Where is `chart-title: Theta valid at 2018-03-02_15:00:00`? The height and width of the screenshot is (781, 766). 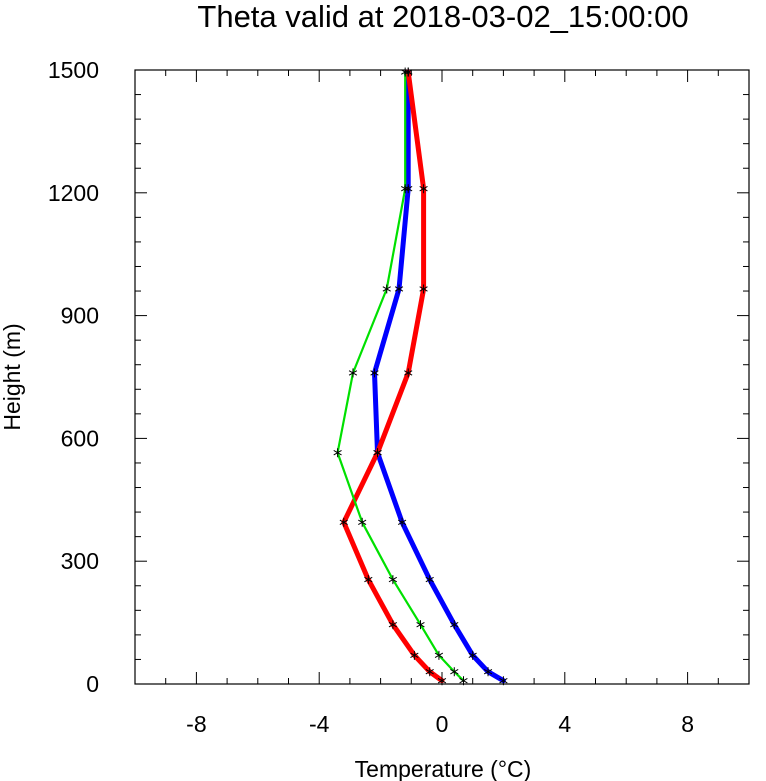
chart-title: Theta valid at 2018-03-02_15:00:00 is located at coordinates (442, 17).